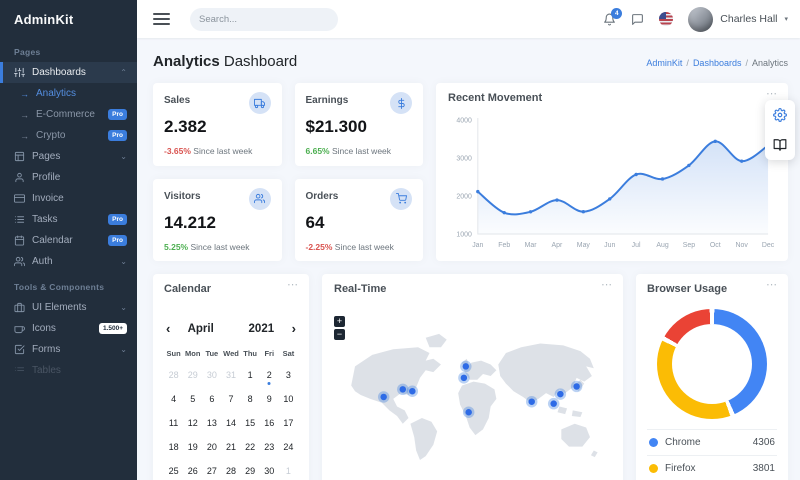 The height and width of the screenshot is (480, 800). I want to click on breadcrumb-adminkit: AdminKit, so click(664, 63).